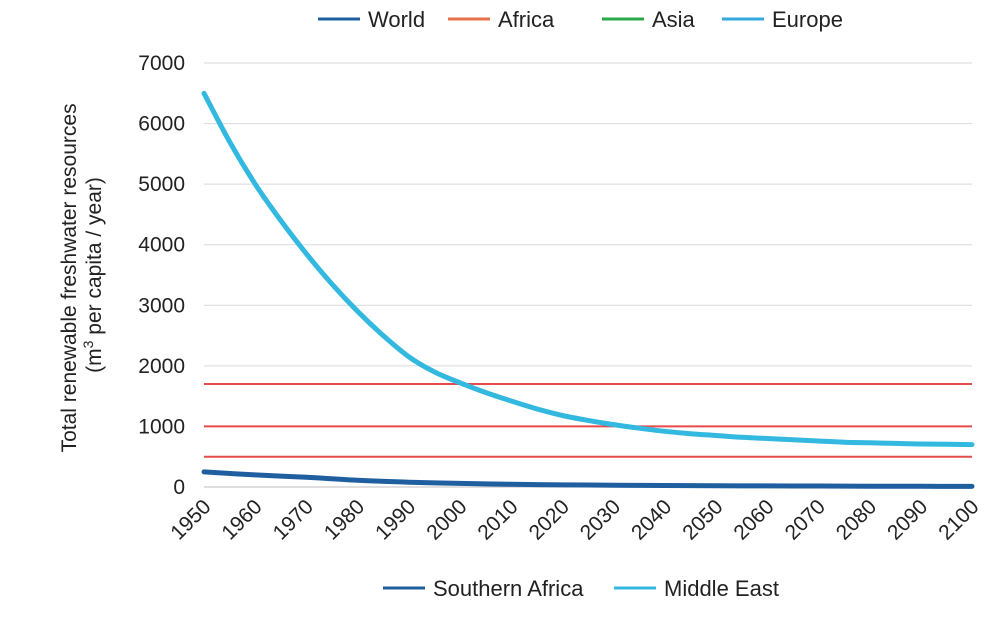 This screenshot has height=618, width=997. Describe the element at coordinates (674, 19) in the screenshot. I see `legend-label-asia: Asia` at that location.